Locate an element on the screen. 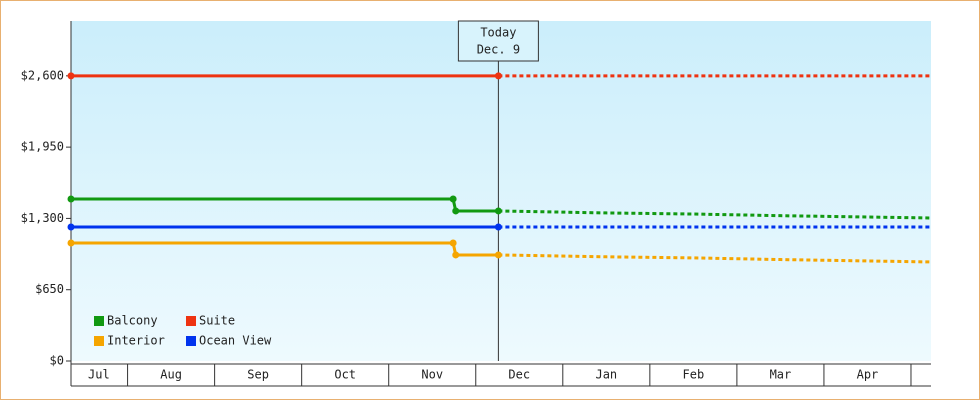  x-tick-label: Dec is located at coordinates (519, 375).